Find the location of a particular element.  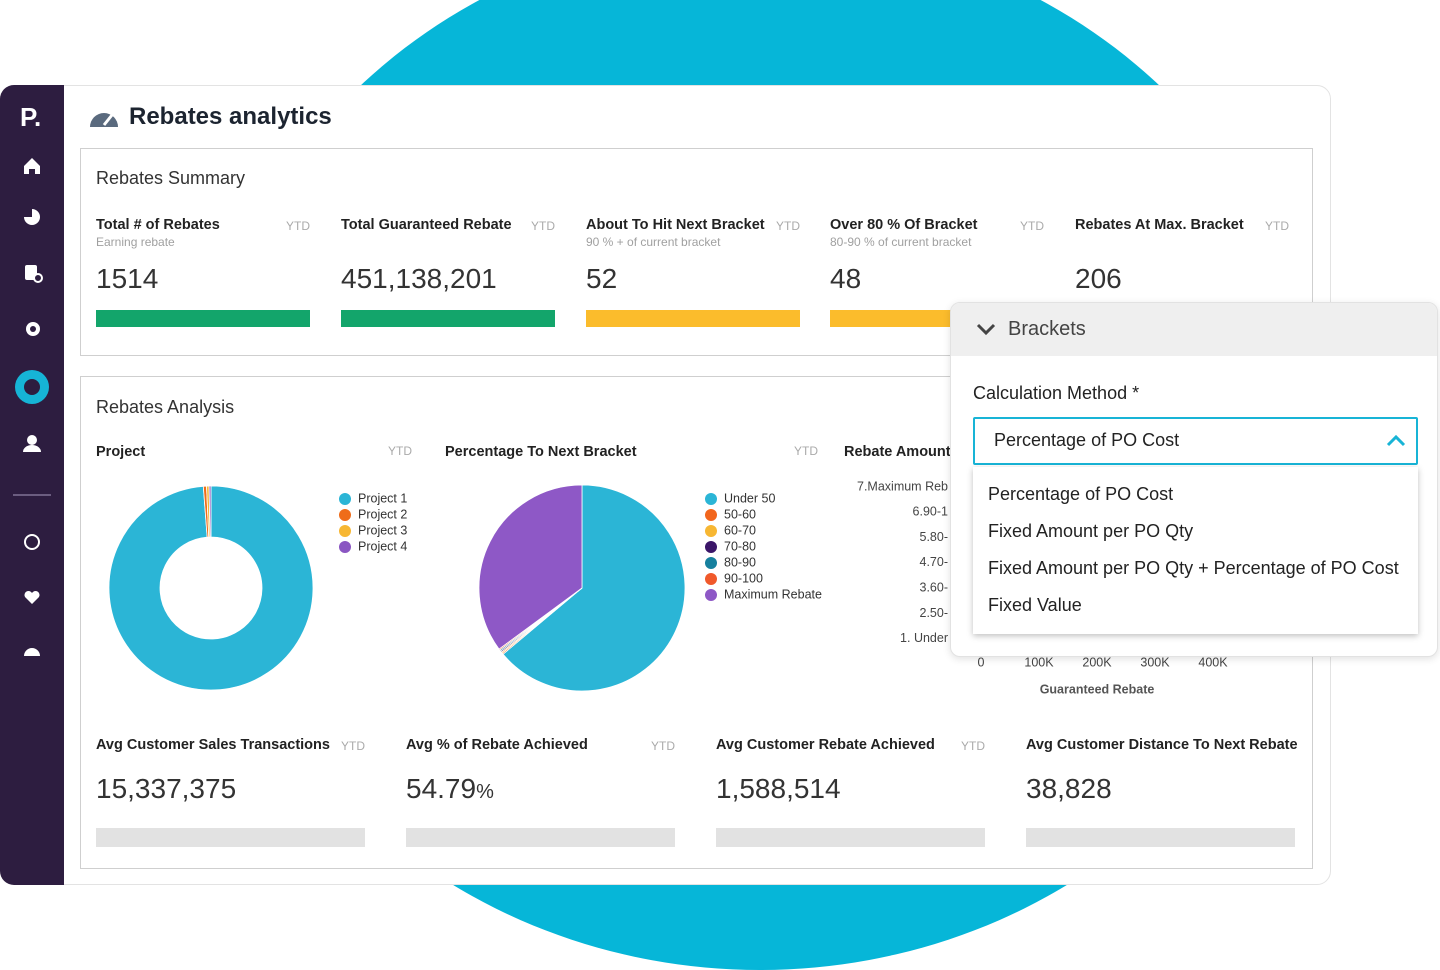

chart-icon is located at coordinates (32, 217).